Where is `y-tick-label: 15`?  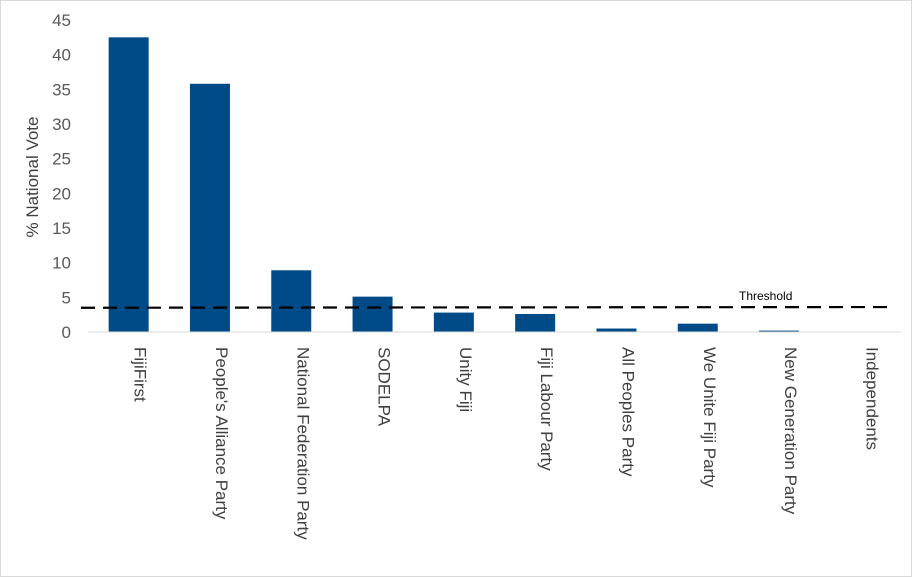 y-tick-label: 15 is located at coordinates (61, 228).